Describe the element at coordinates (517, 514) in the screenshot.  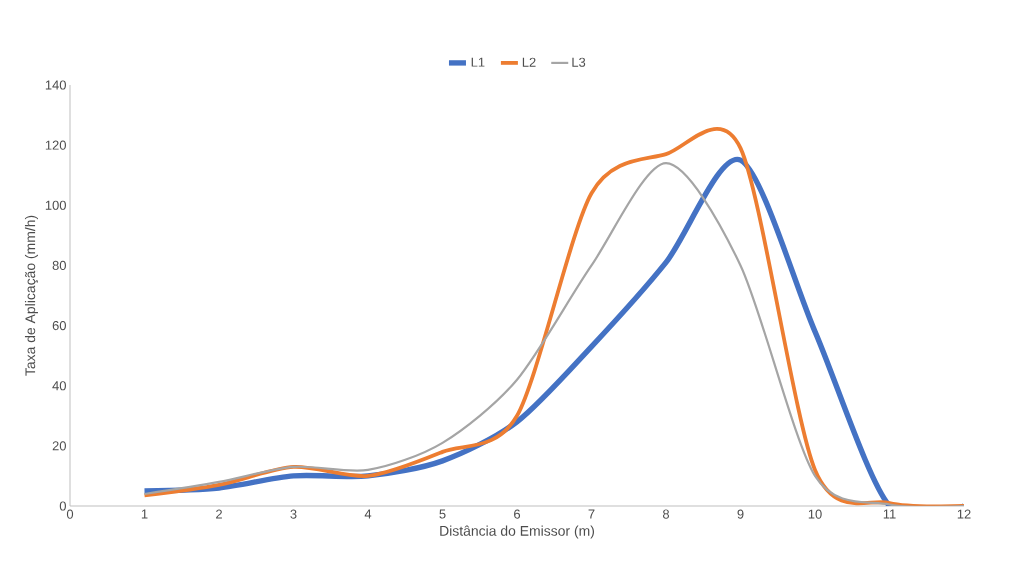
I see `x-tick-label: 6` at that location.